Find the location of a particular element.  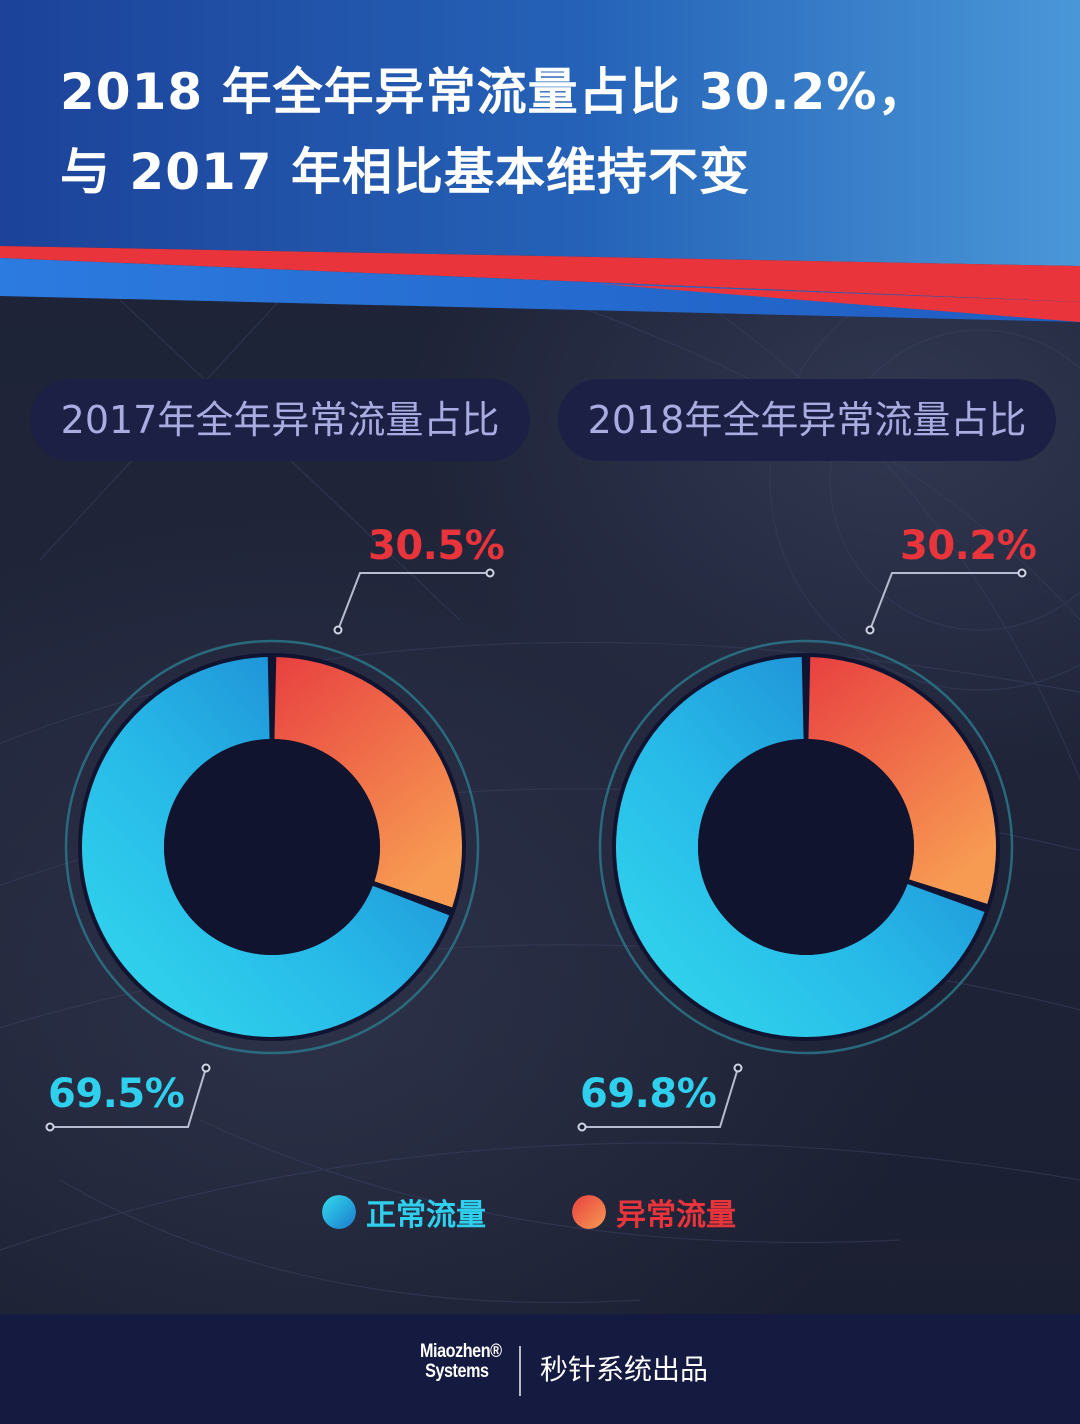

chart-title-2018: 2018年全年异常流量占比 is located at coordinates (807, 420).